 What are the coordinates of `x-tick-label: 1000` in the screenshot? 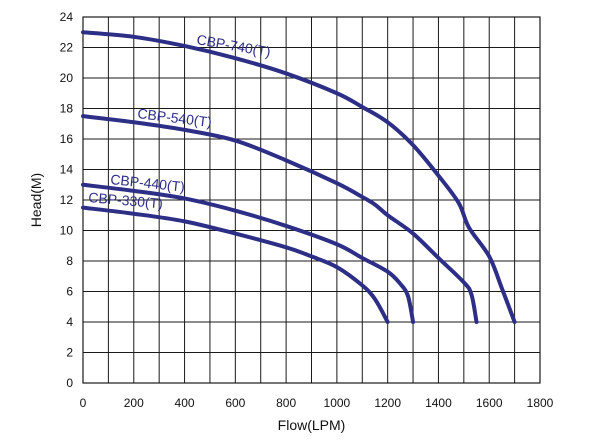 It's located at (337, 403).